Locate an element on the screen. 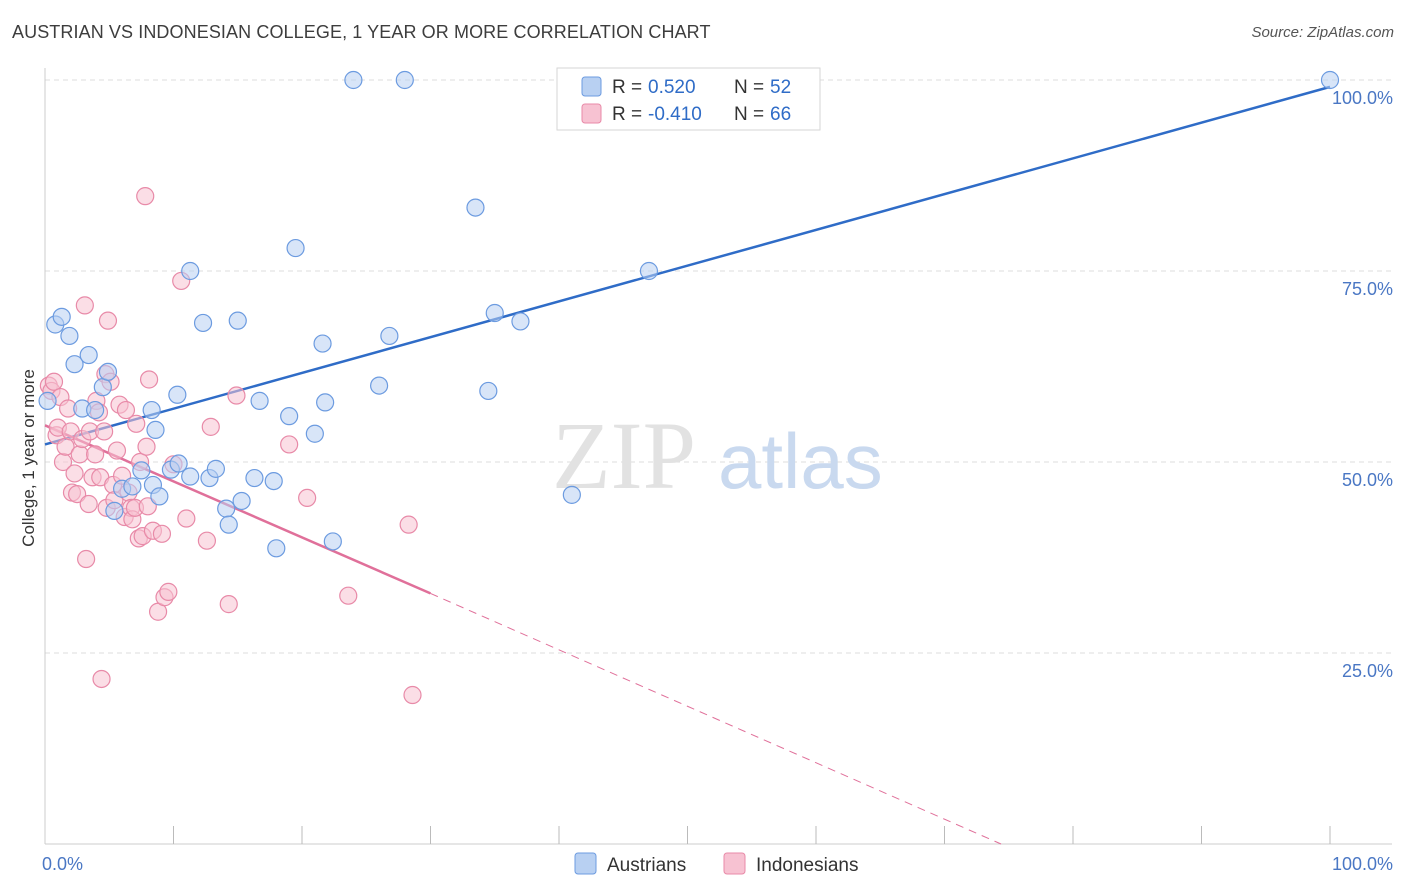  x-tick-label: 0.0% is located at coordinates (62, 864).